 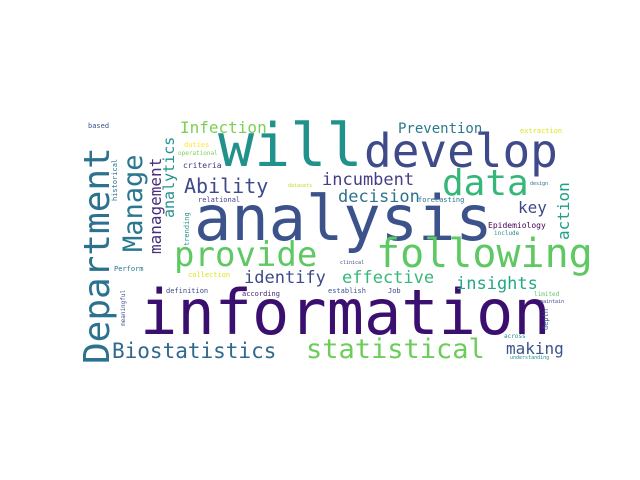 What do you see at coordinates (532, 207) in the screenshot?
I see `word-key: key` at bounding box center [532, 207].